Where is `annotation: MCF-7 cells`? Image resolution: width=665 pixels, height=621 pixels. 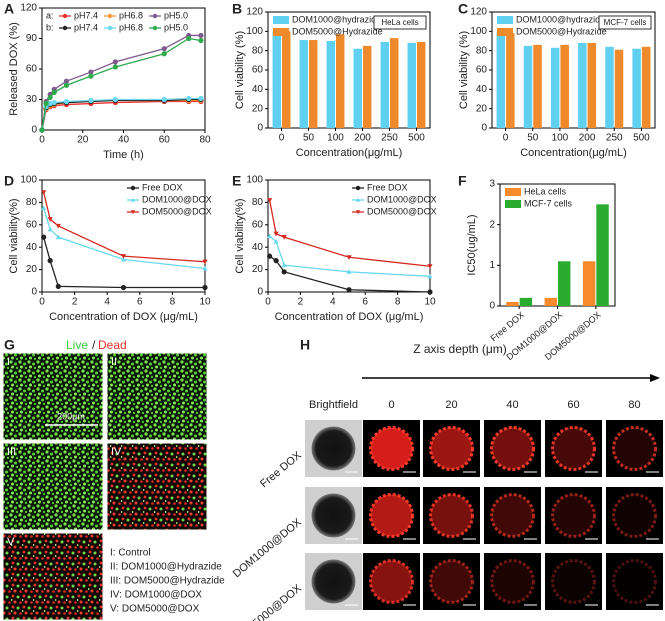
annotation: MCF-7 cells is located at coordinates (625, 22).